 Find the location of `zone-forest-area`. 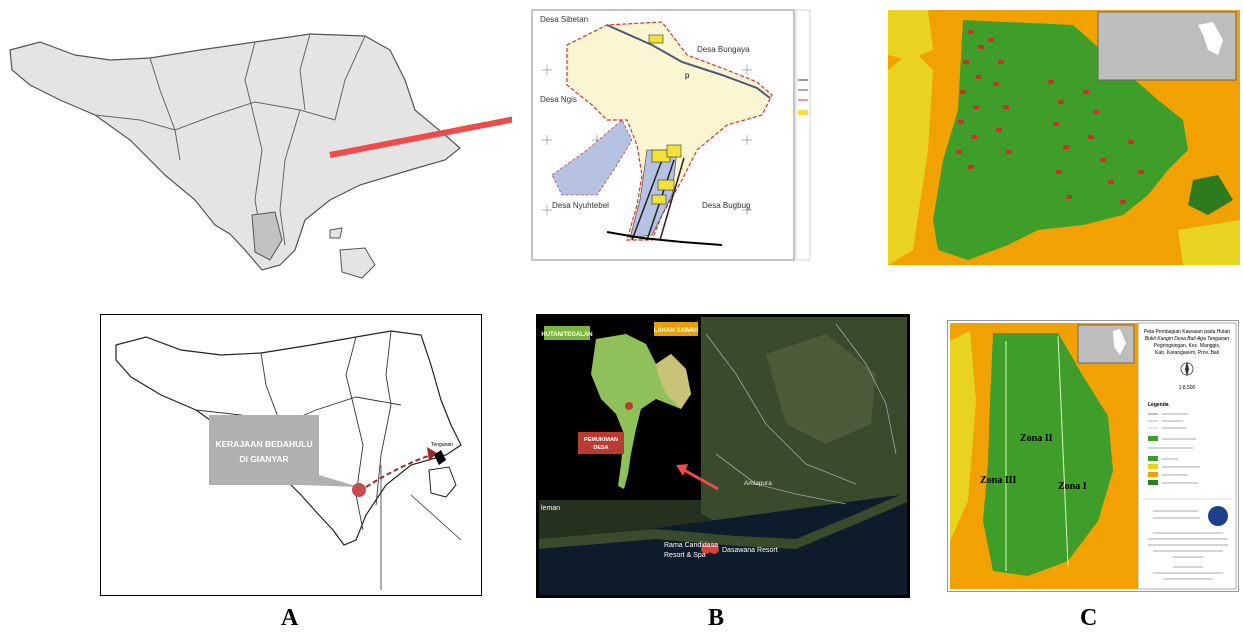

zone-forest-area is located at coordinates (1048, 454).